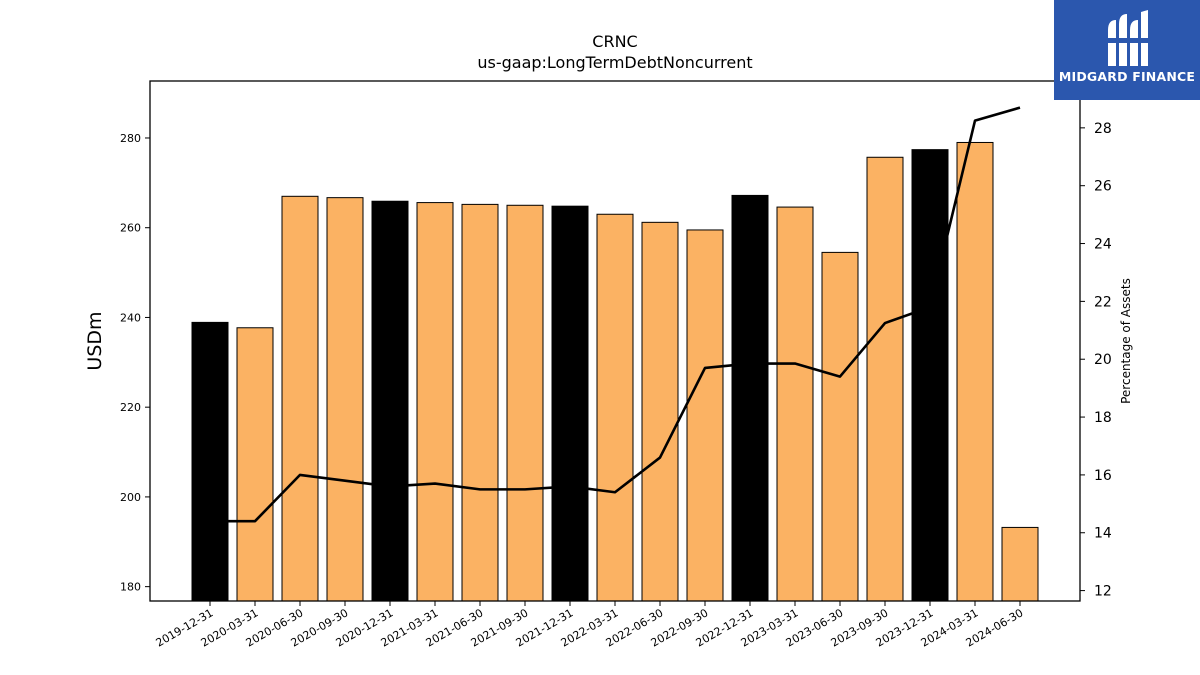  Describe the element at coordinates (1103, 245) in the screenshot. I see `y2-tick-label: 24` at that location.